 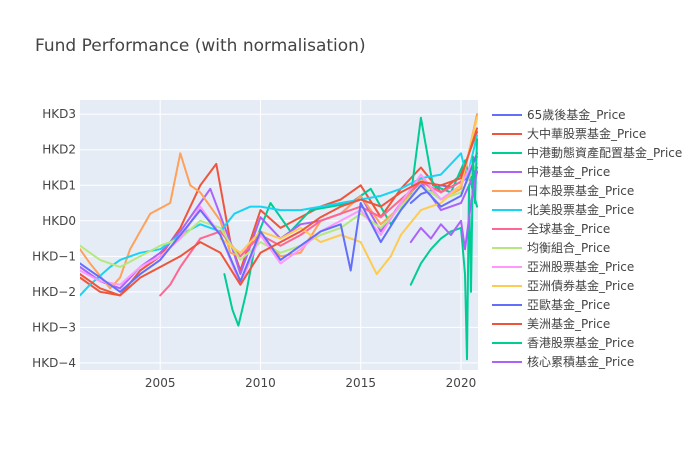 I want to click on legend-label: 日本股票基金_Price, so click(x=580, y=190).